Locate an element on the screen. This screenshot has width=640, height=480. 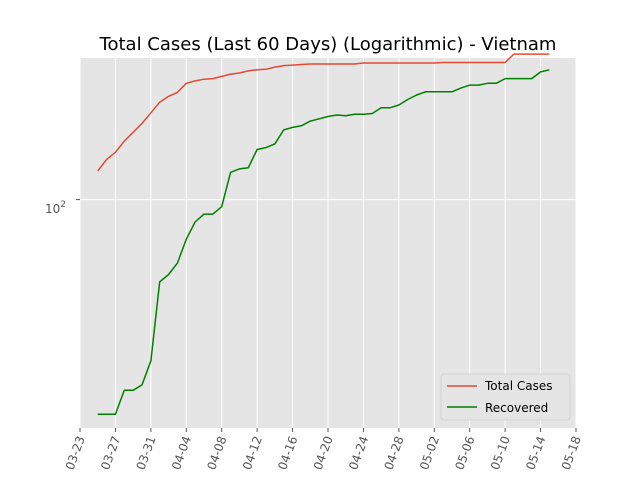
x-tick-label: 05-14 is located at coordinates (535, 453).